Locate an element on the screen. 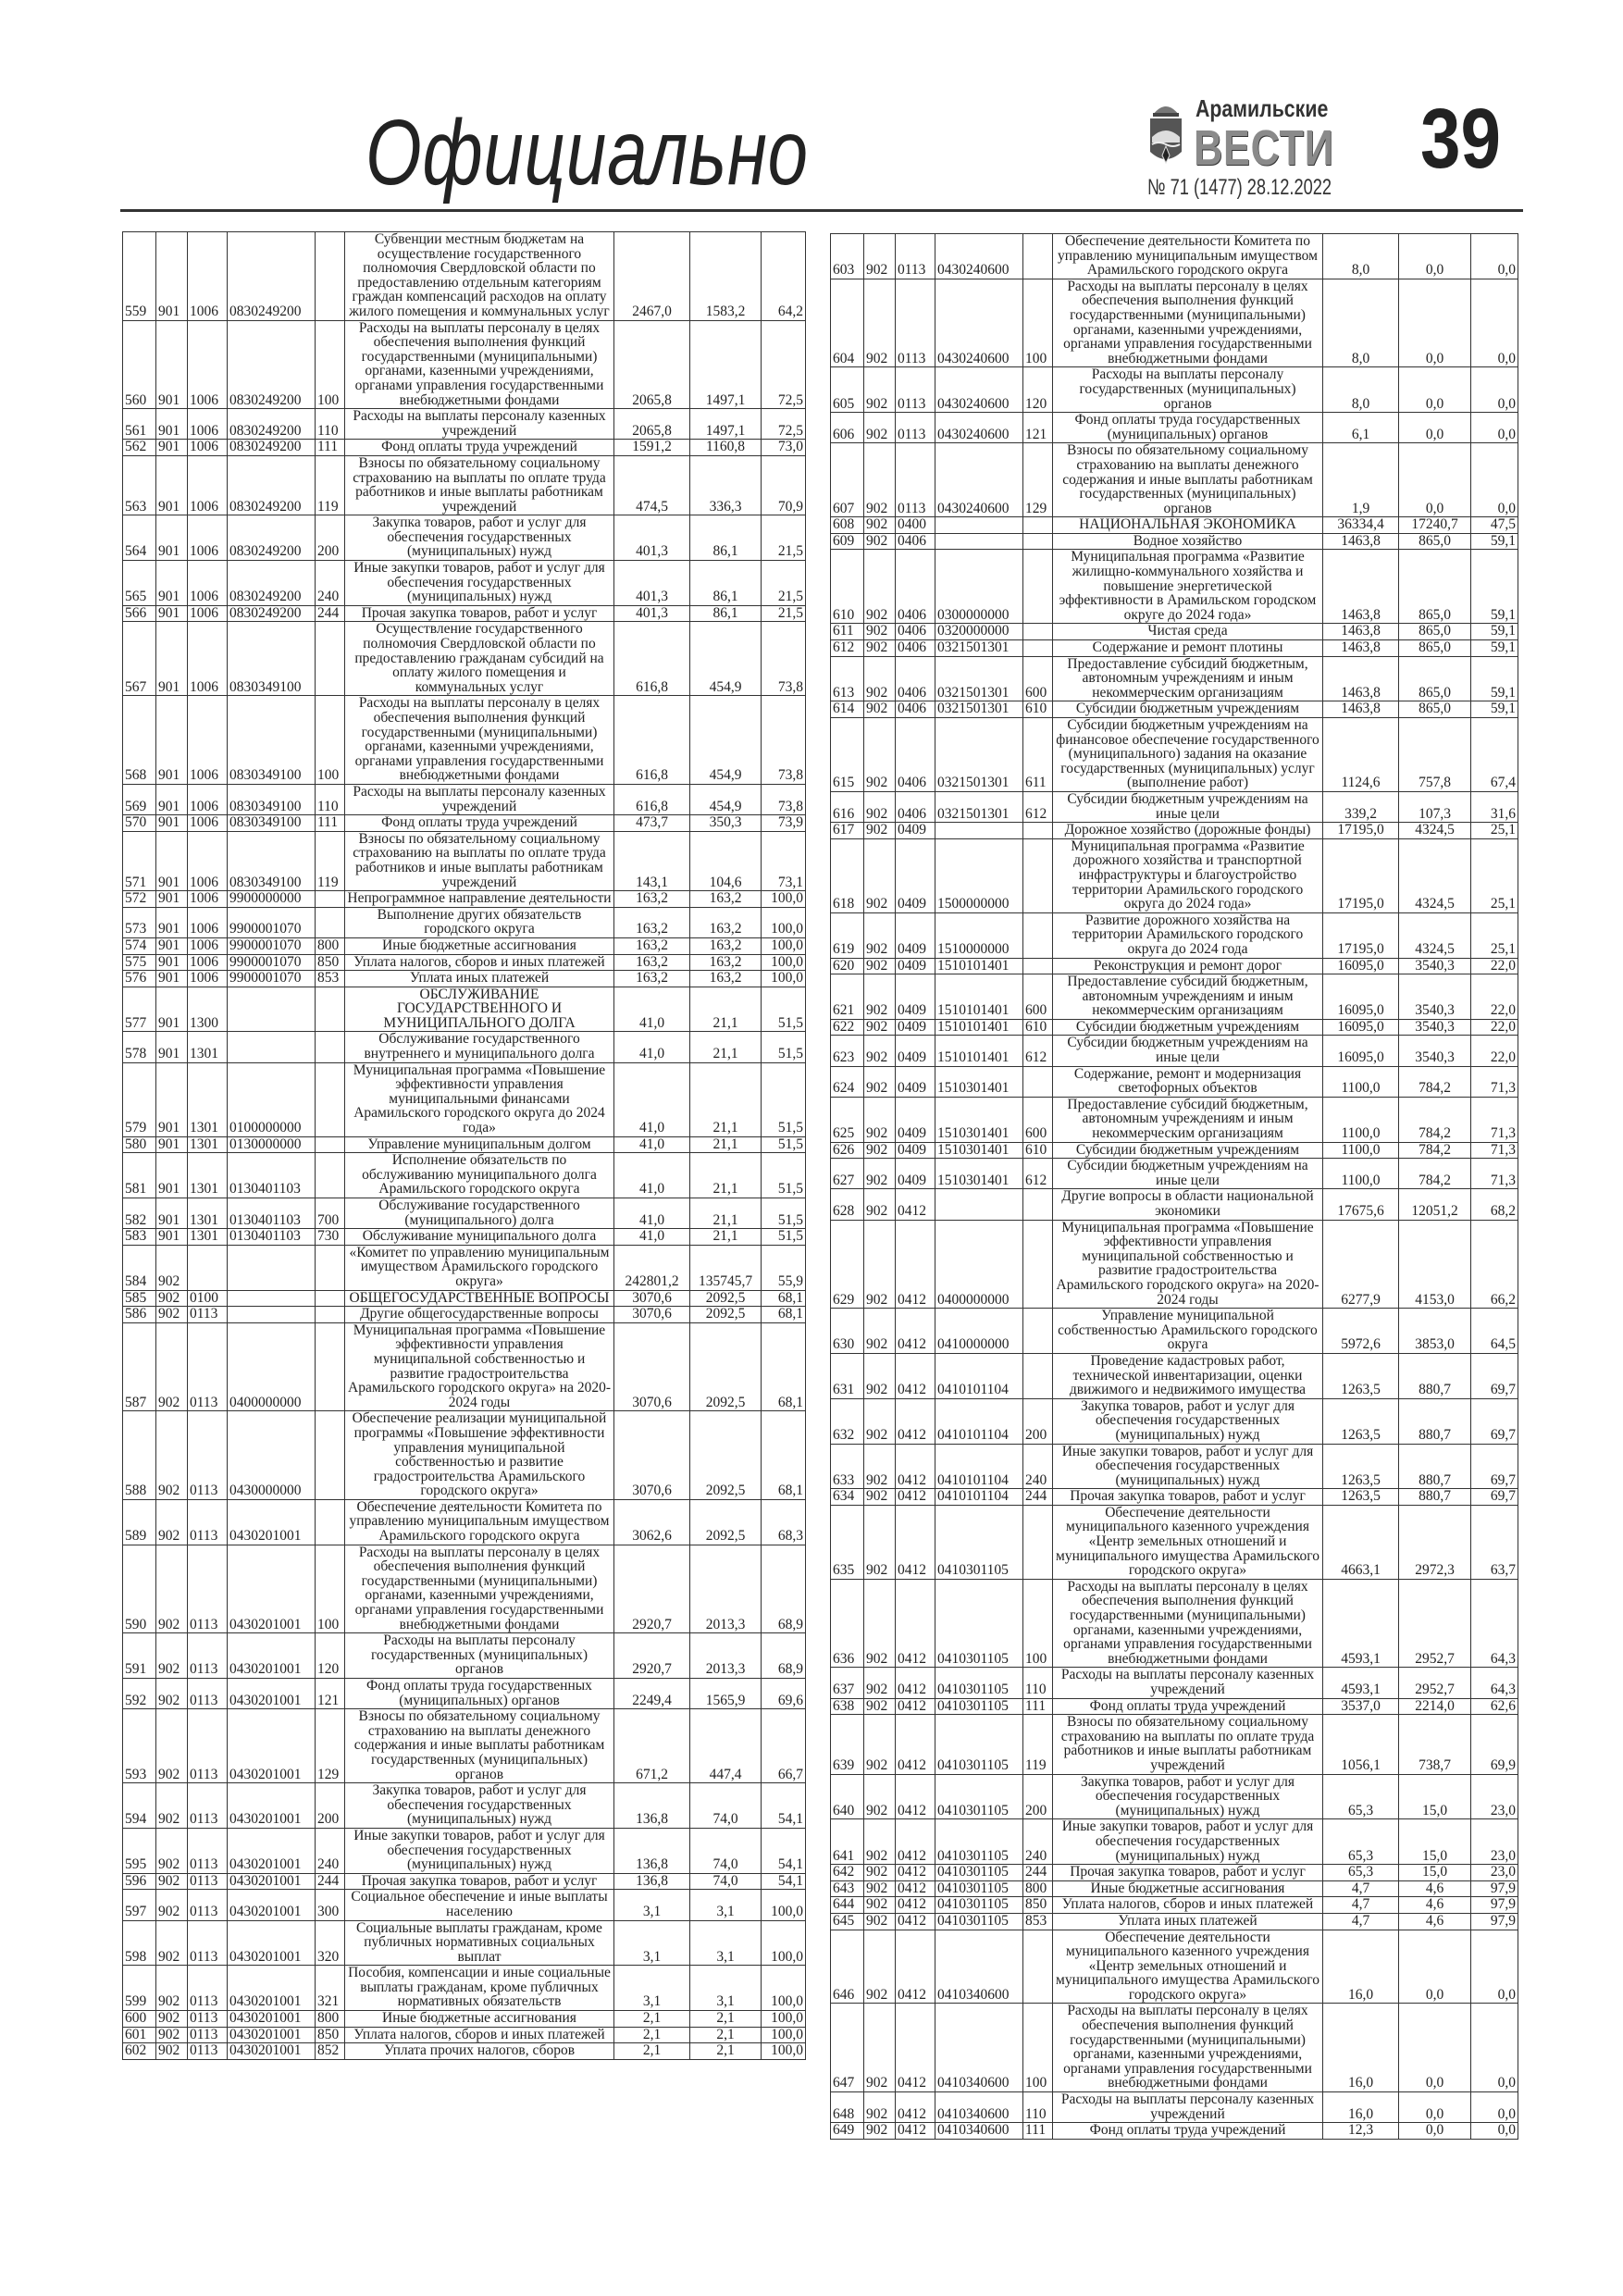  row-number: 642 is located at coordinates (847, 1873).